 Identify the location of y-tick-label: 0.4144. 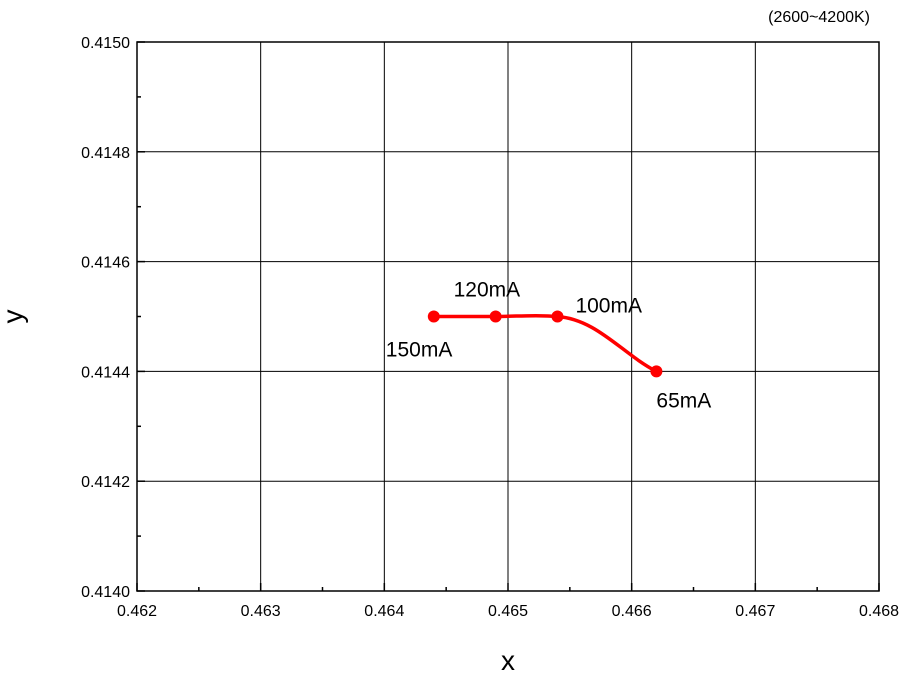
(105, 372).